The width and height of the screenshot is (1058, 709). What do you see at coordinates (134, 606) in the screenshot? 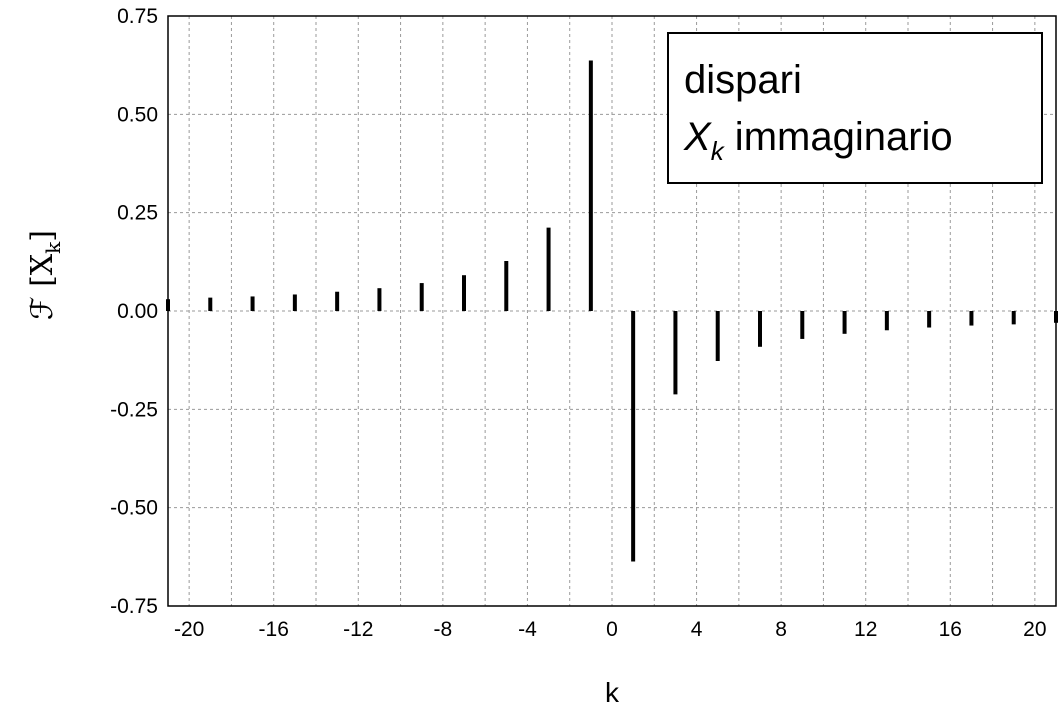
I see `y-tick-label: -0.75` at bounding box center [134, 606].